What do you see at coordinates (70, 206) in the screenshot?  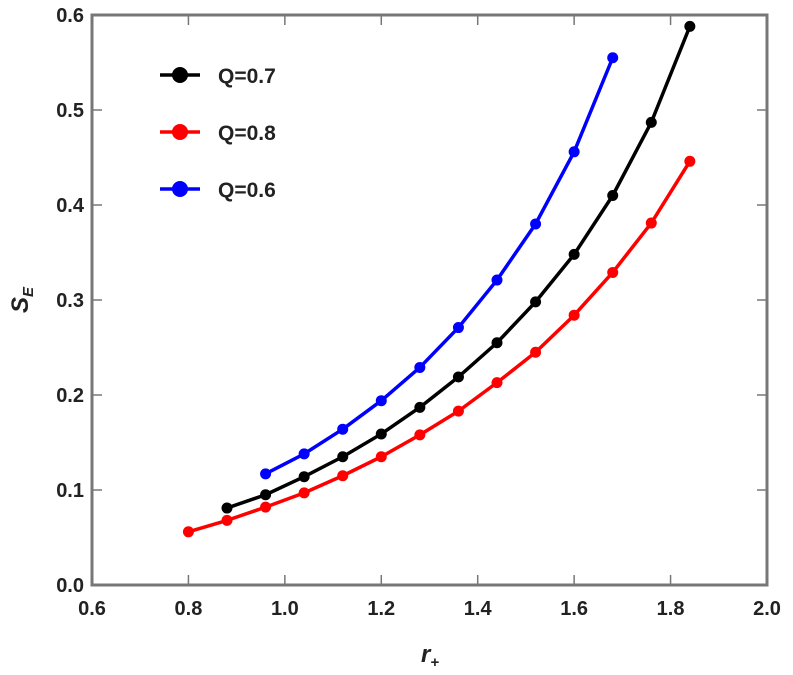 I see `y-tick-label: 0.4` at bounding box center [70, 206].